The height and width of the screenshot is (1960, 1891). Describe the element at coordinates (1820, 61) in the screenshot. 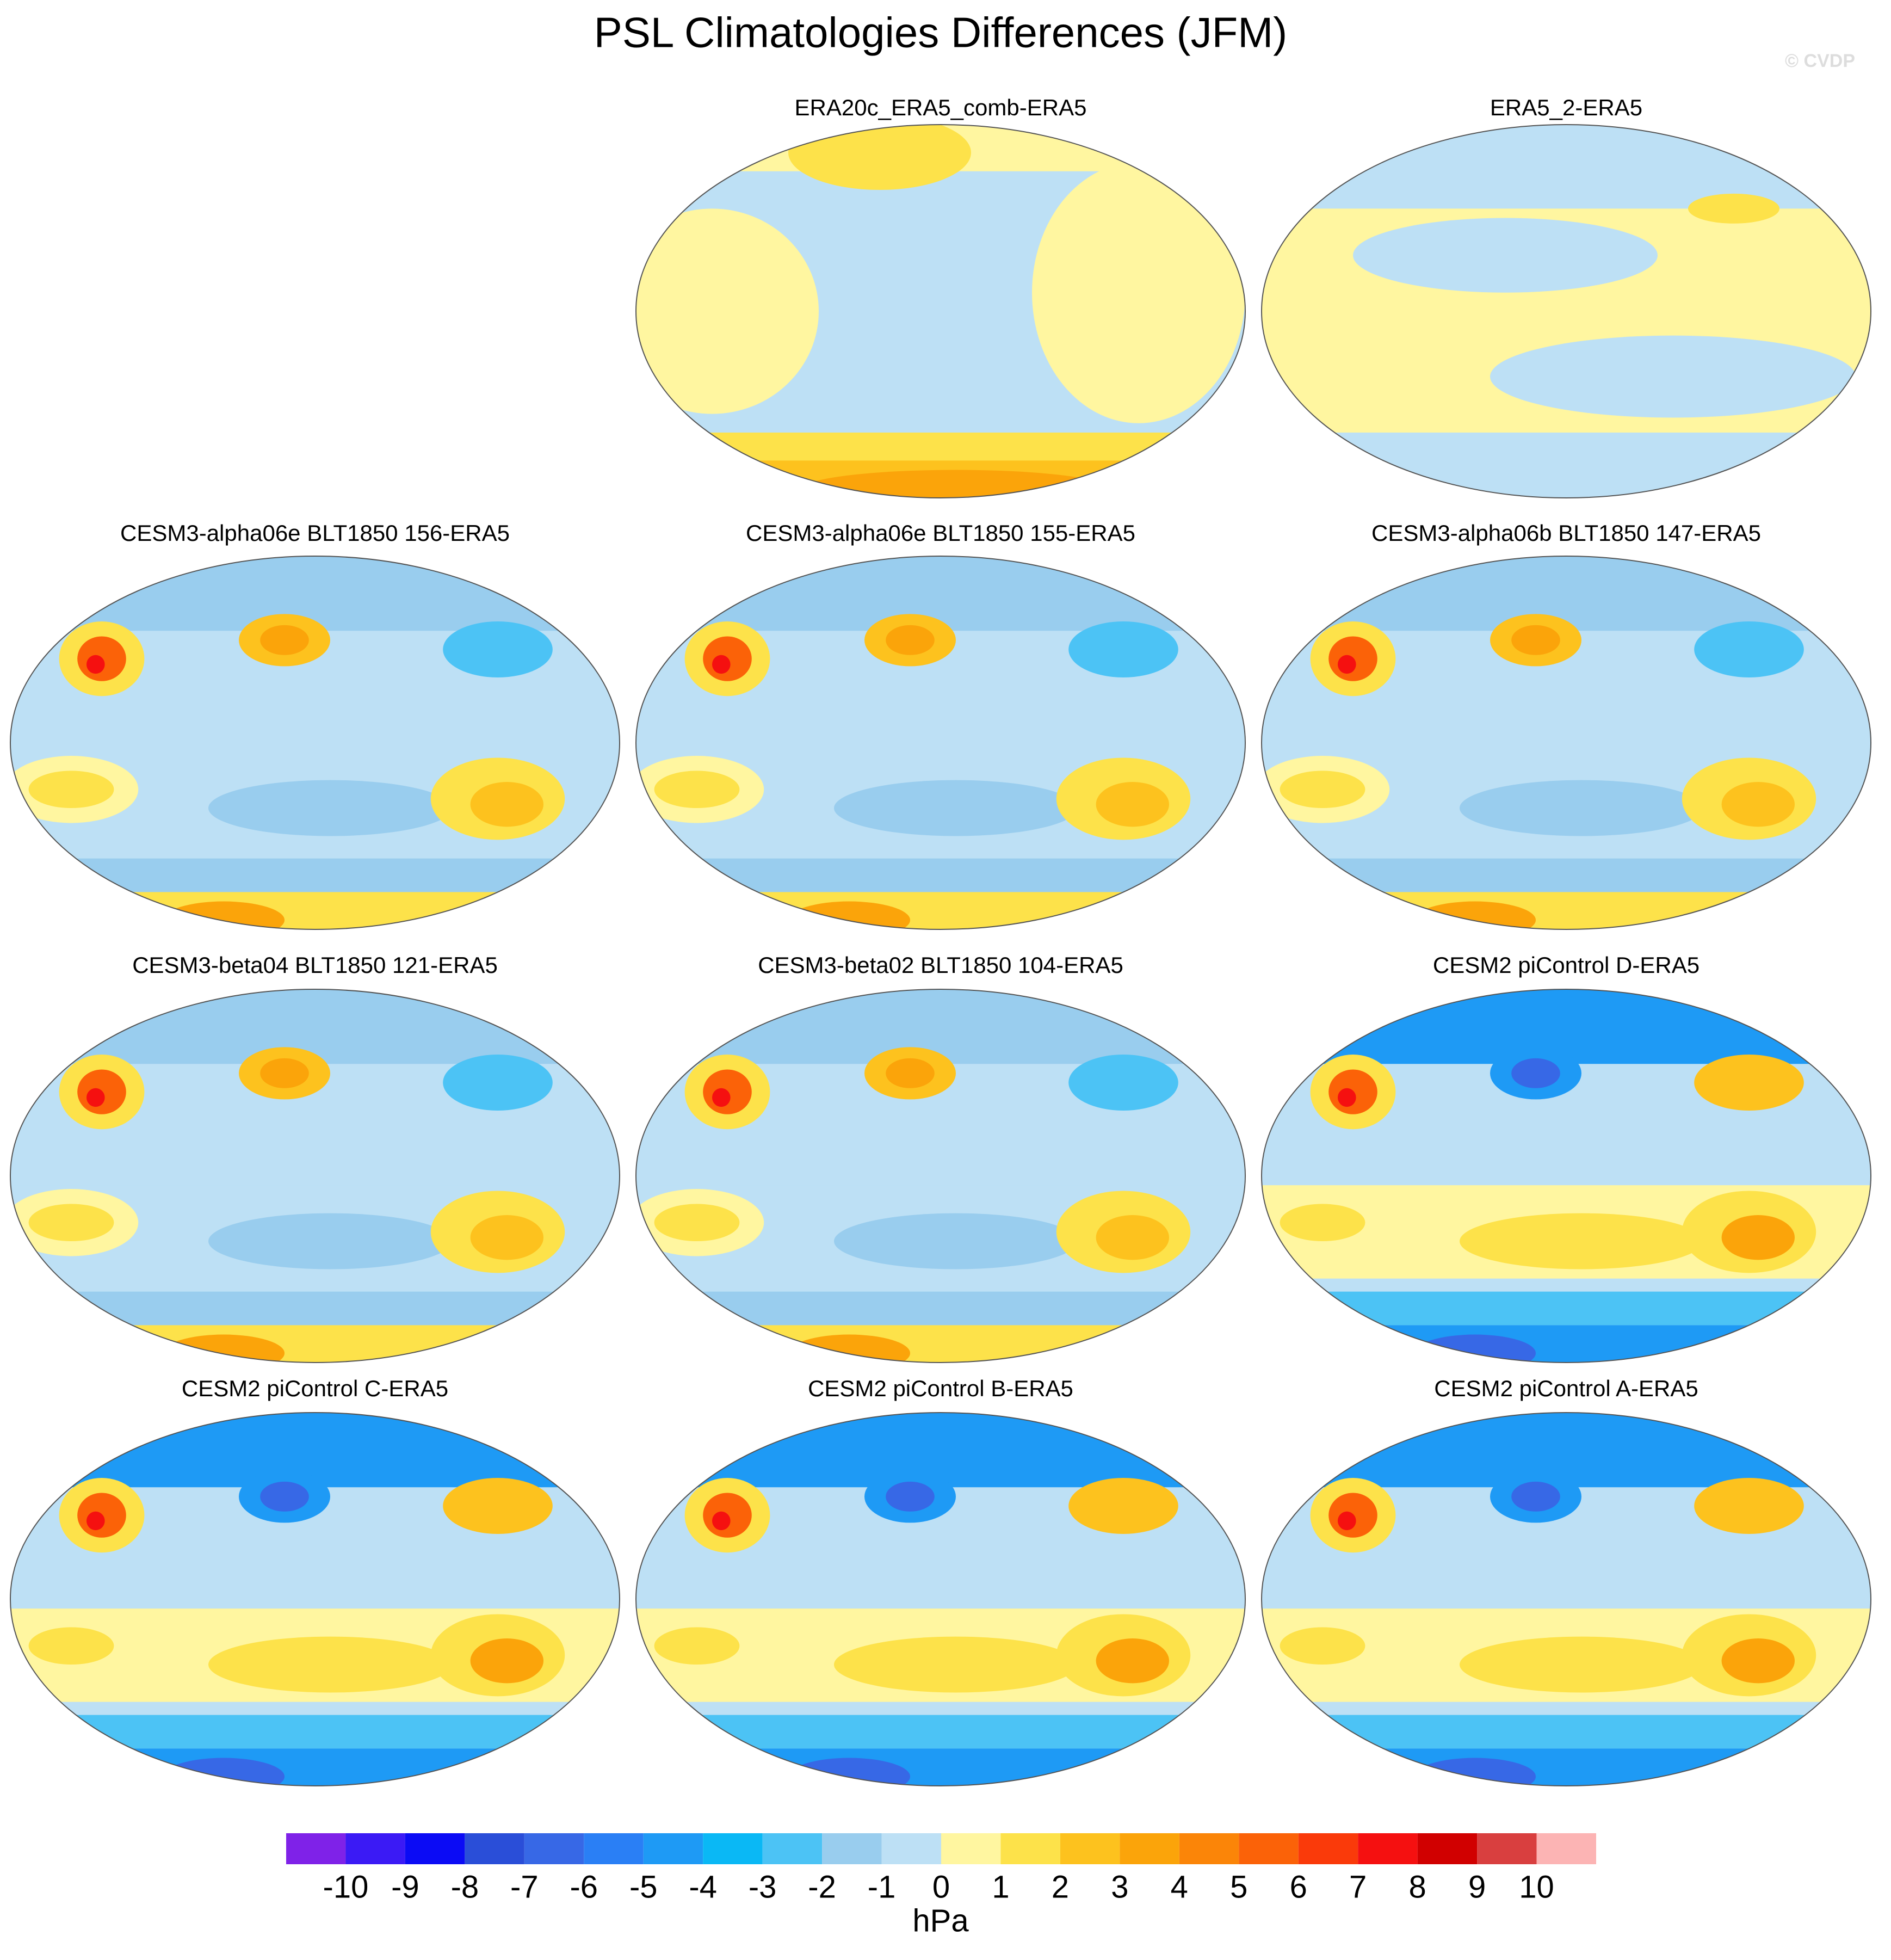

I see `watermark: © CVDP` at that location.